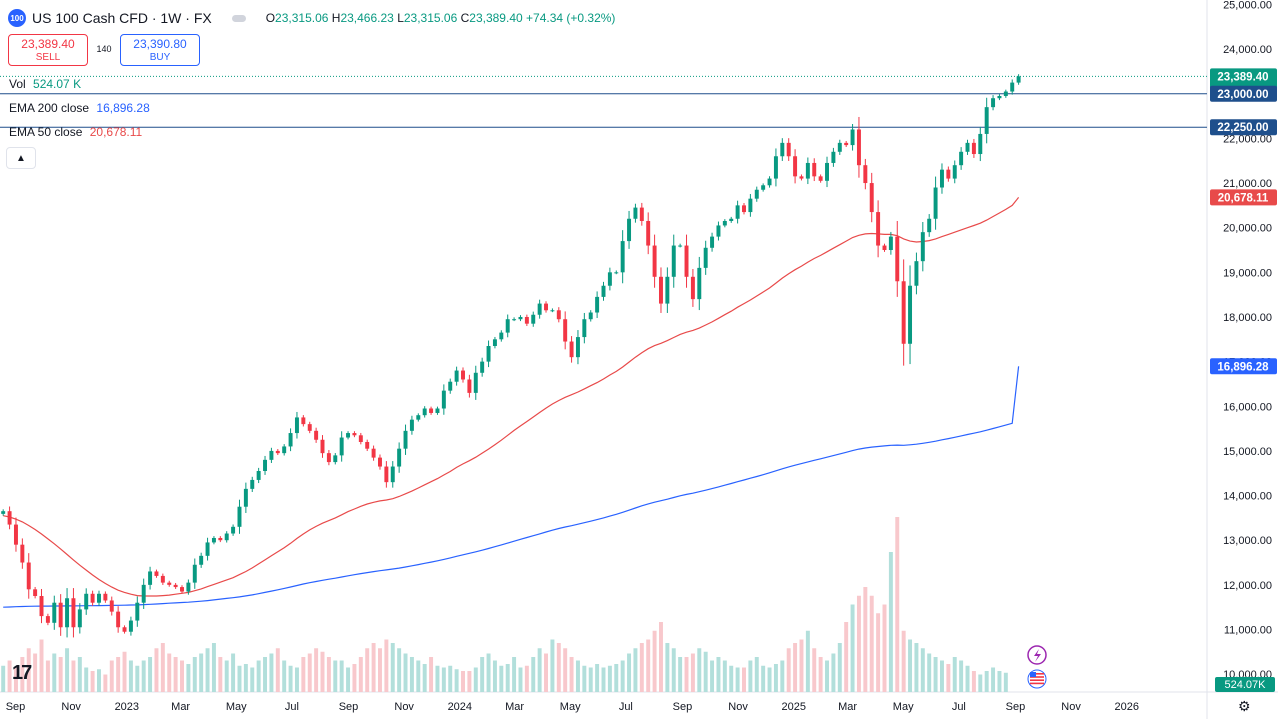  What do you see at coordinates (1247, 273) in the screenshot?
I see `y-tick-label: 19,000.00` at bounding box center [1247, 273].